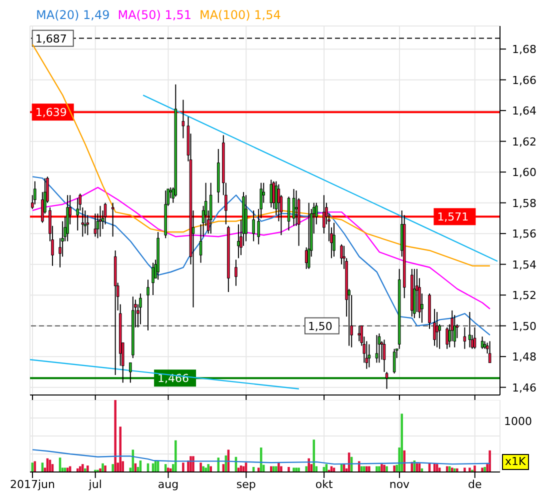 This screenshot has width=545, height=500. I want to click on y-tick-label: 1,54, so click(524, 265).